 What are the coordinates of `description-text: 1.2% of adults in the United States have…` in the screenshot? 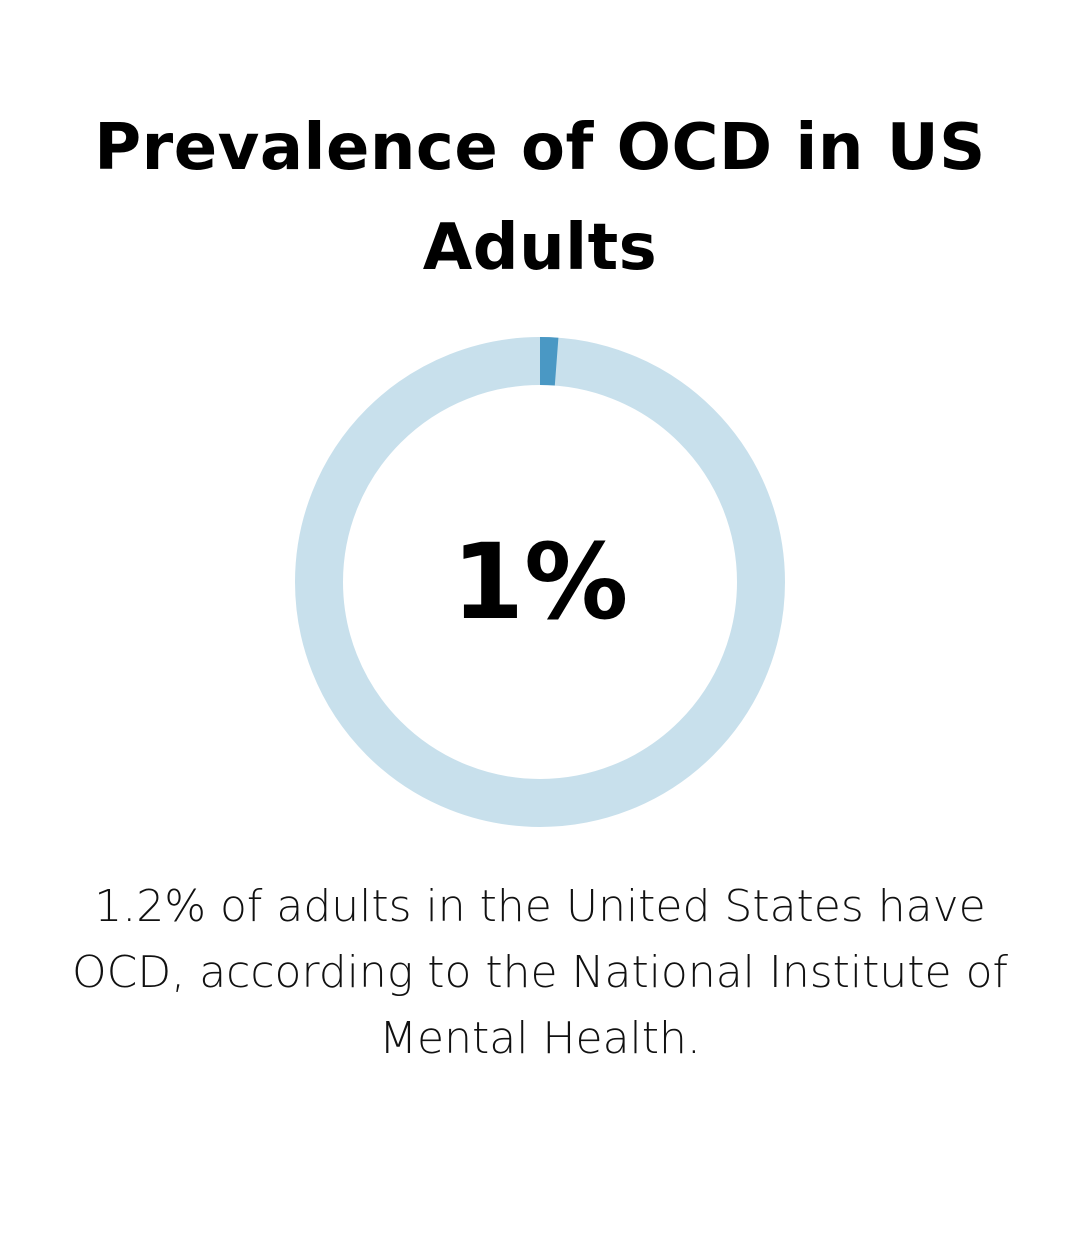 It's located at (540, 972).